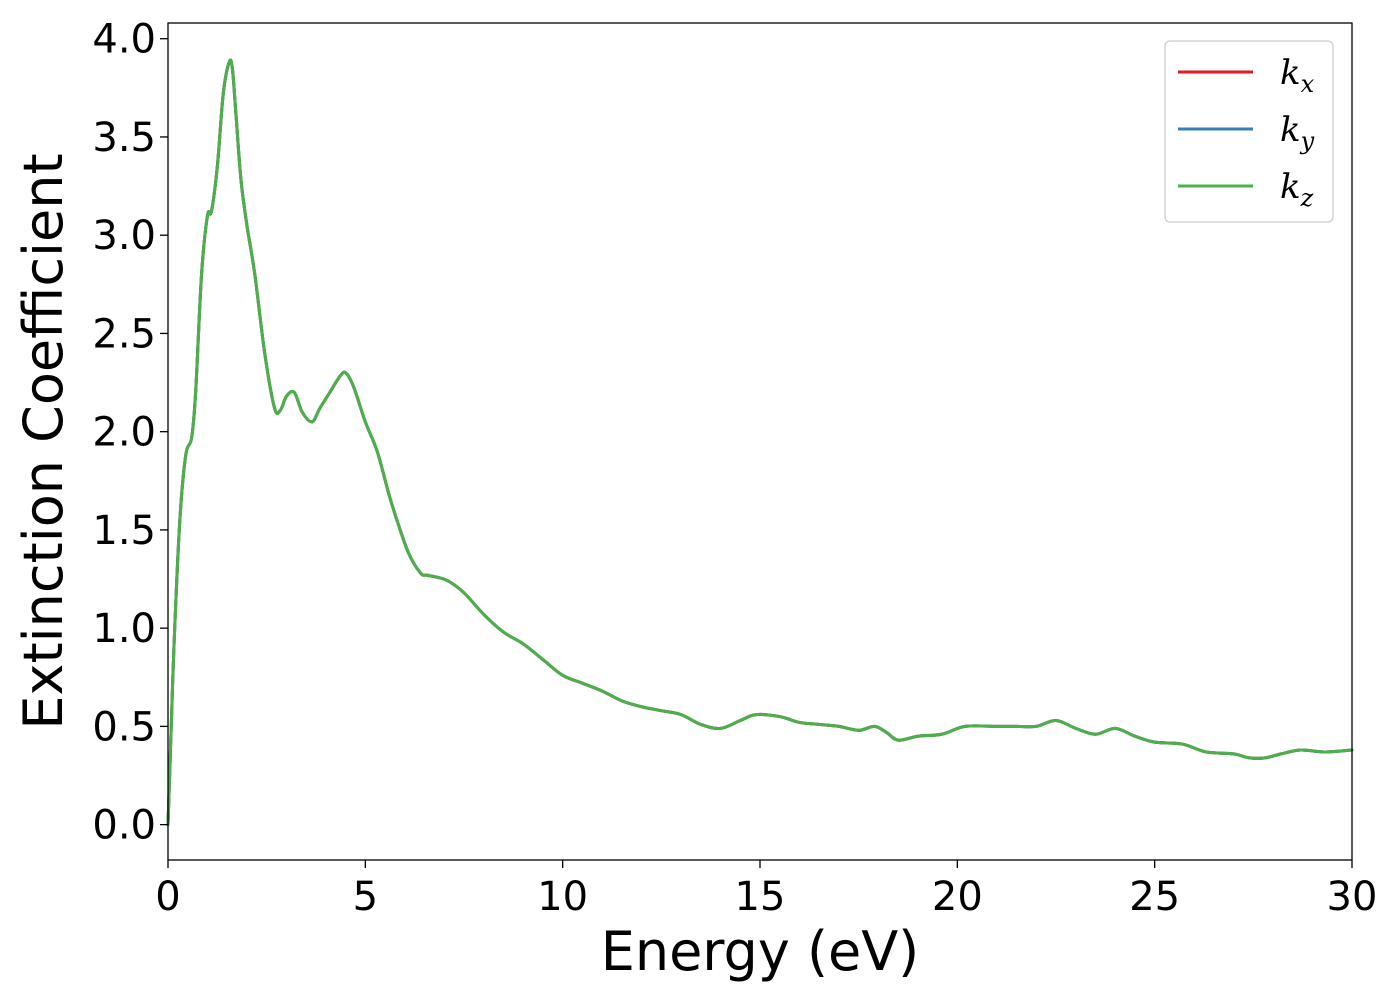  Describe the element at coordinates (124, 629) in the screenshot. I see `y-tick-label: 1.0` at that location.